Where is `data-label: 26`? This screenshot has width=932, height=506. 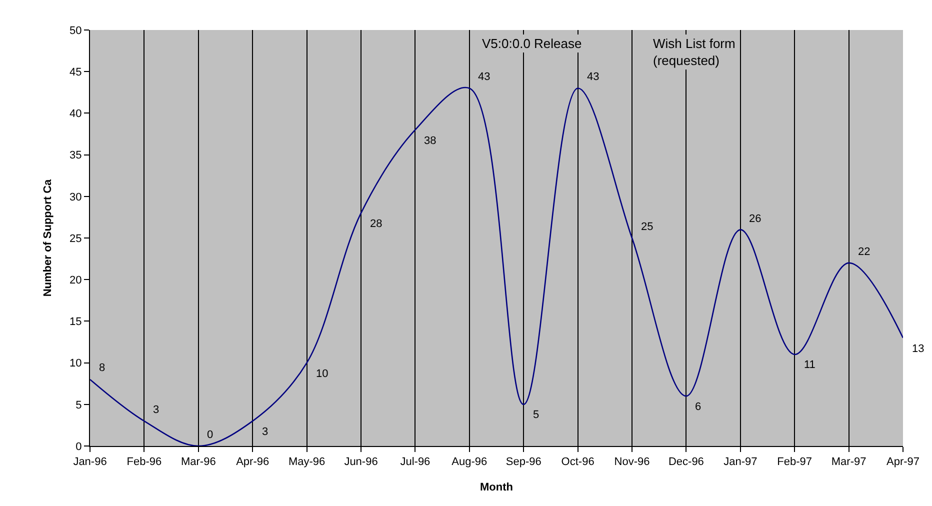 data-label: 26 is located at coordinates (755, 219).